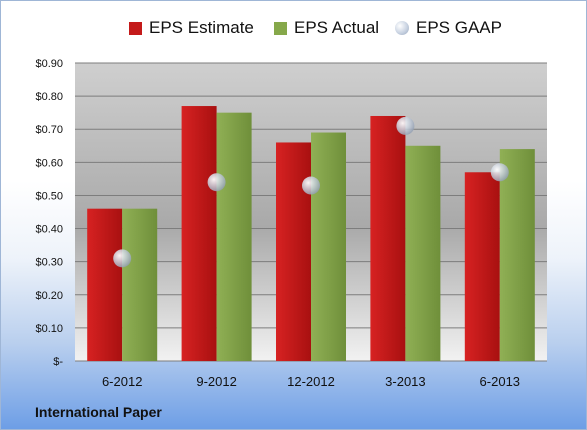 This screenshot has height=430, width=587. Describe the element at coordinates (49, 263) in the screenshot. I see `y-tick-label: $0.30` at that location.